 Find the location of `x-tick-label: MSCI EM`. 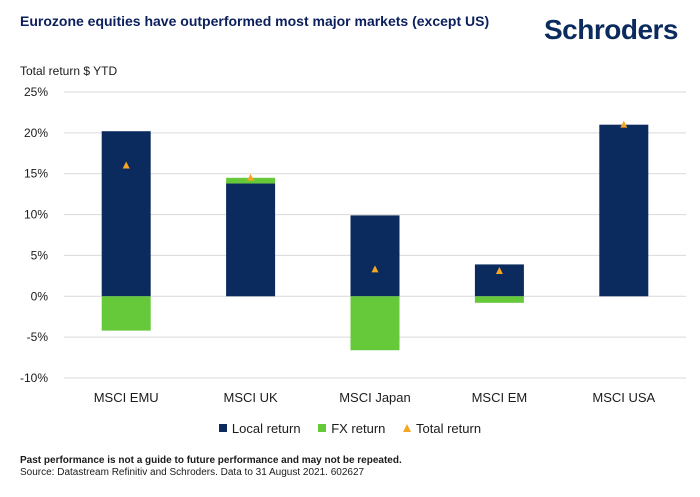

x-tick-label: MSCI EM is located at coordinates (500, 397).